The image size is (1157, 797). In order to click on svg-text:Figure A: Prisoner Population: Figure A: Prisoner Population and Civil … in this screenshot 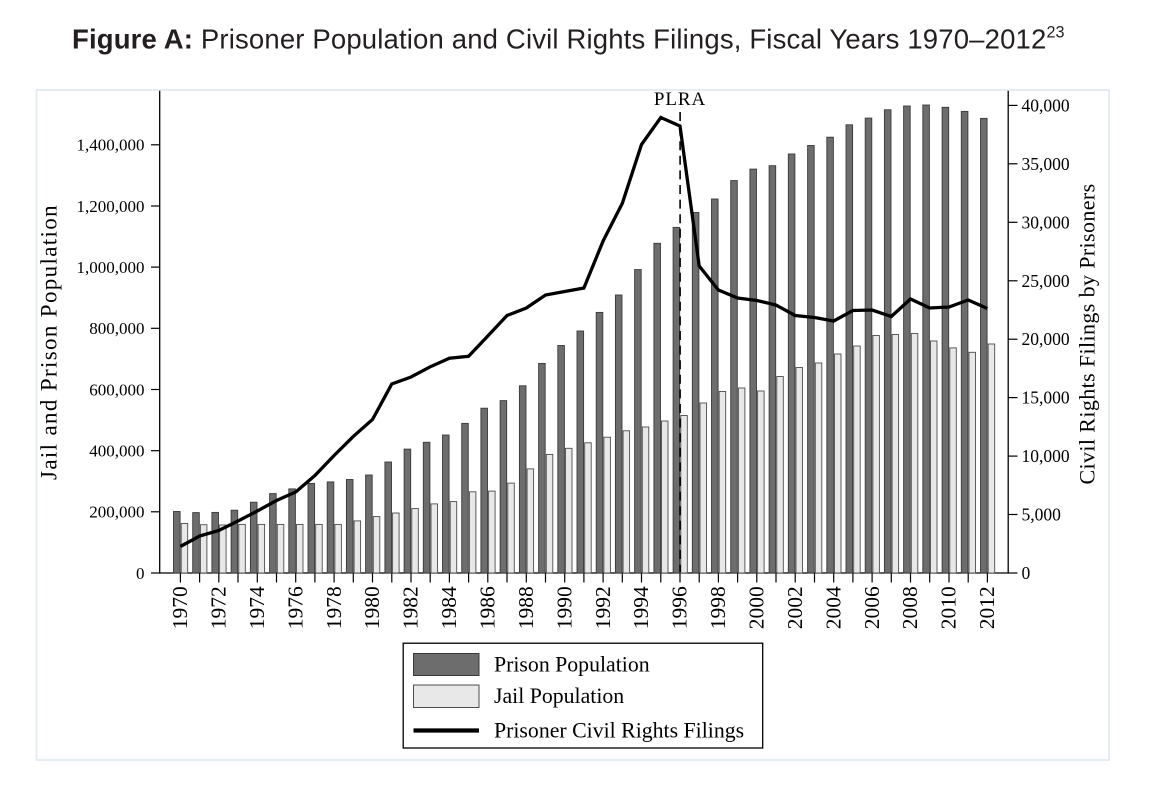, I will do `click(568, 38)`.